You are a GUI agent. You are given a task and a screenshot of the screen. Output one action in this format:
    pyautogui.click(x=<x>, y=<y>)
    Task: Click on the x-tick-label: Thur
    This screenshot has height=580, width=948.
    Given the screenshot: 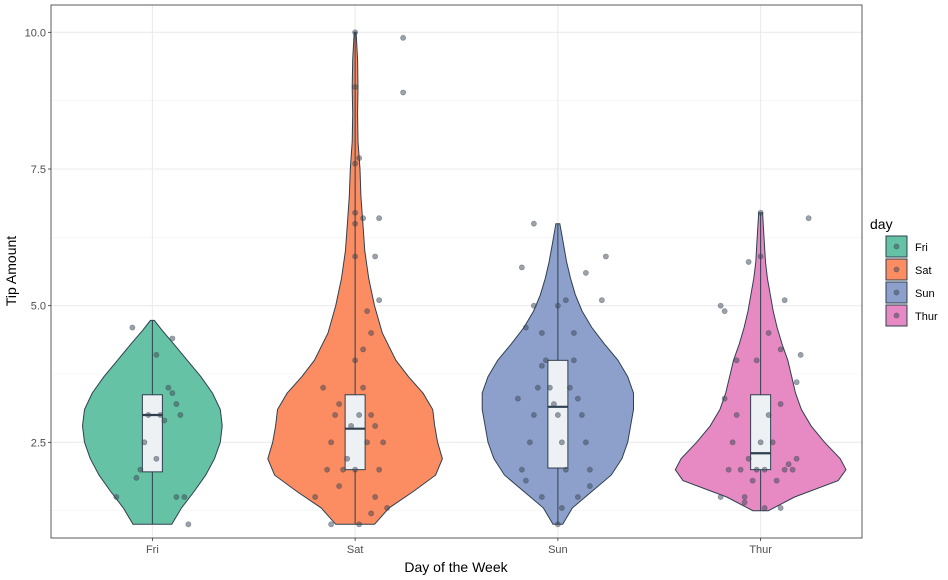 What is the action you would take?
    pyautogui.click(x=760, y=550)
    